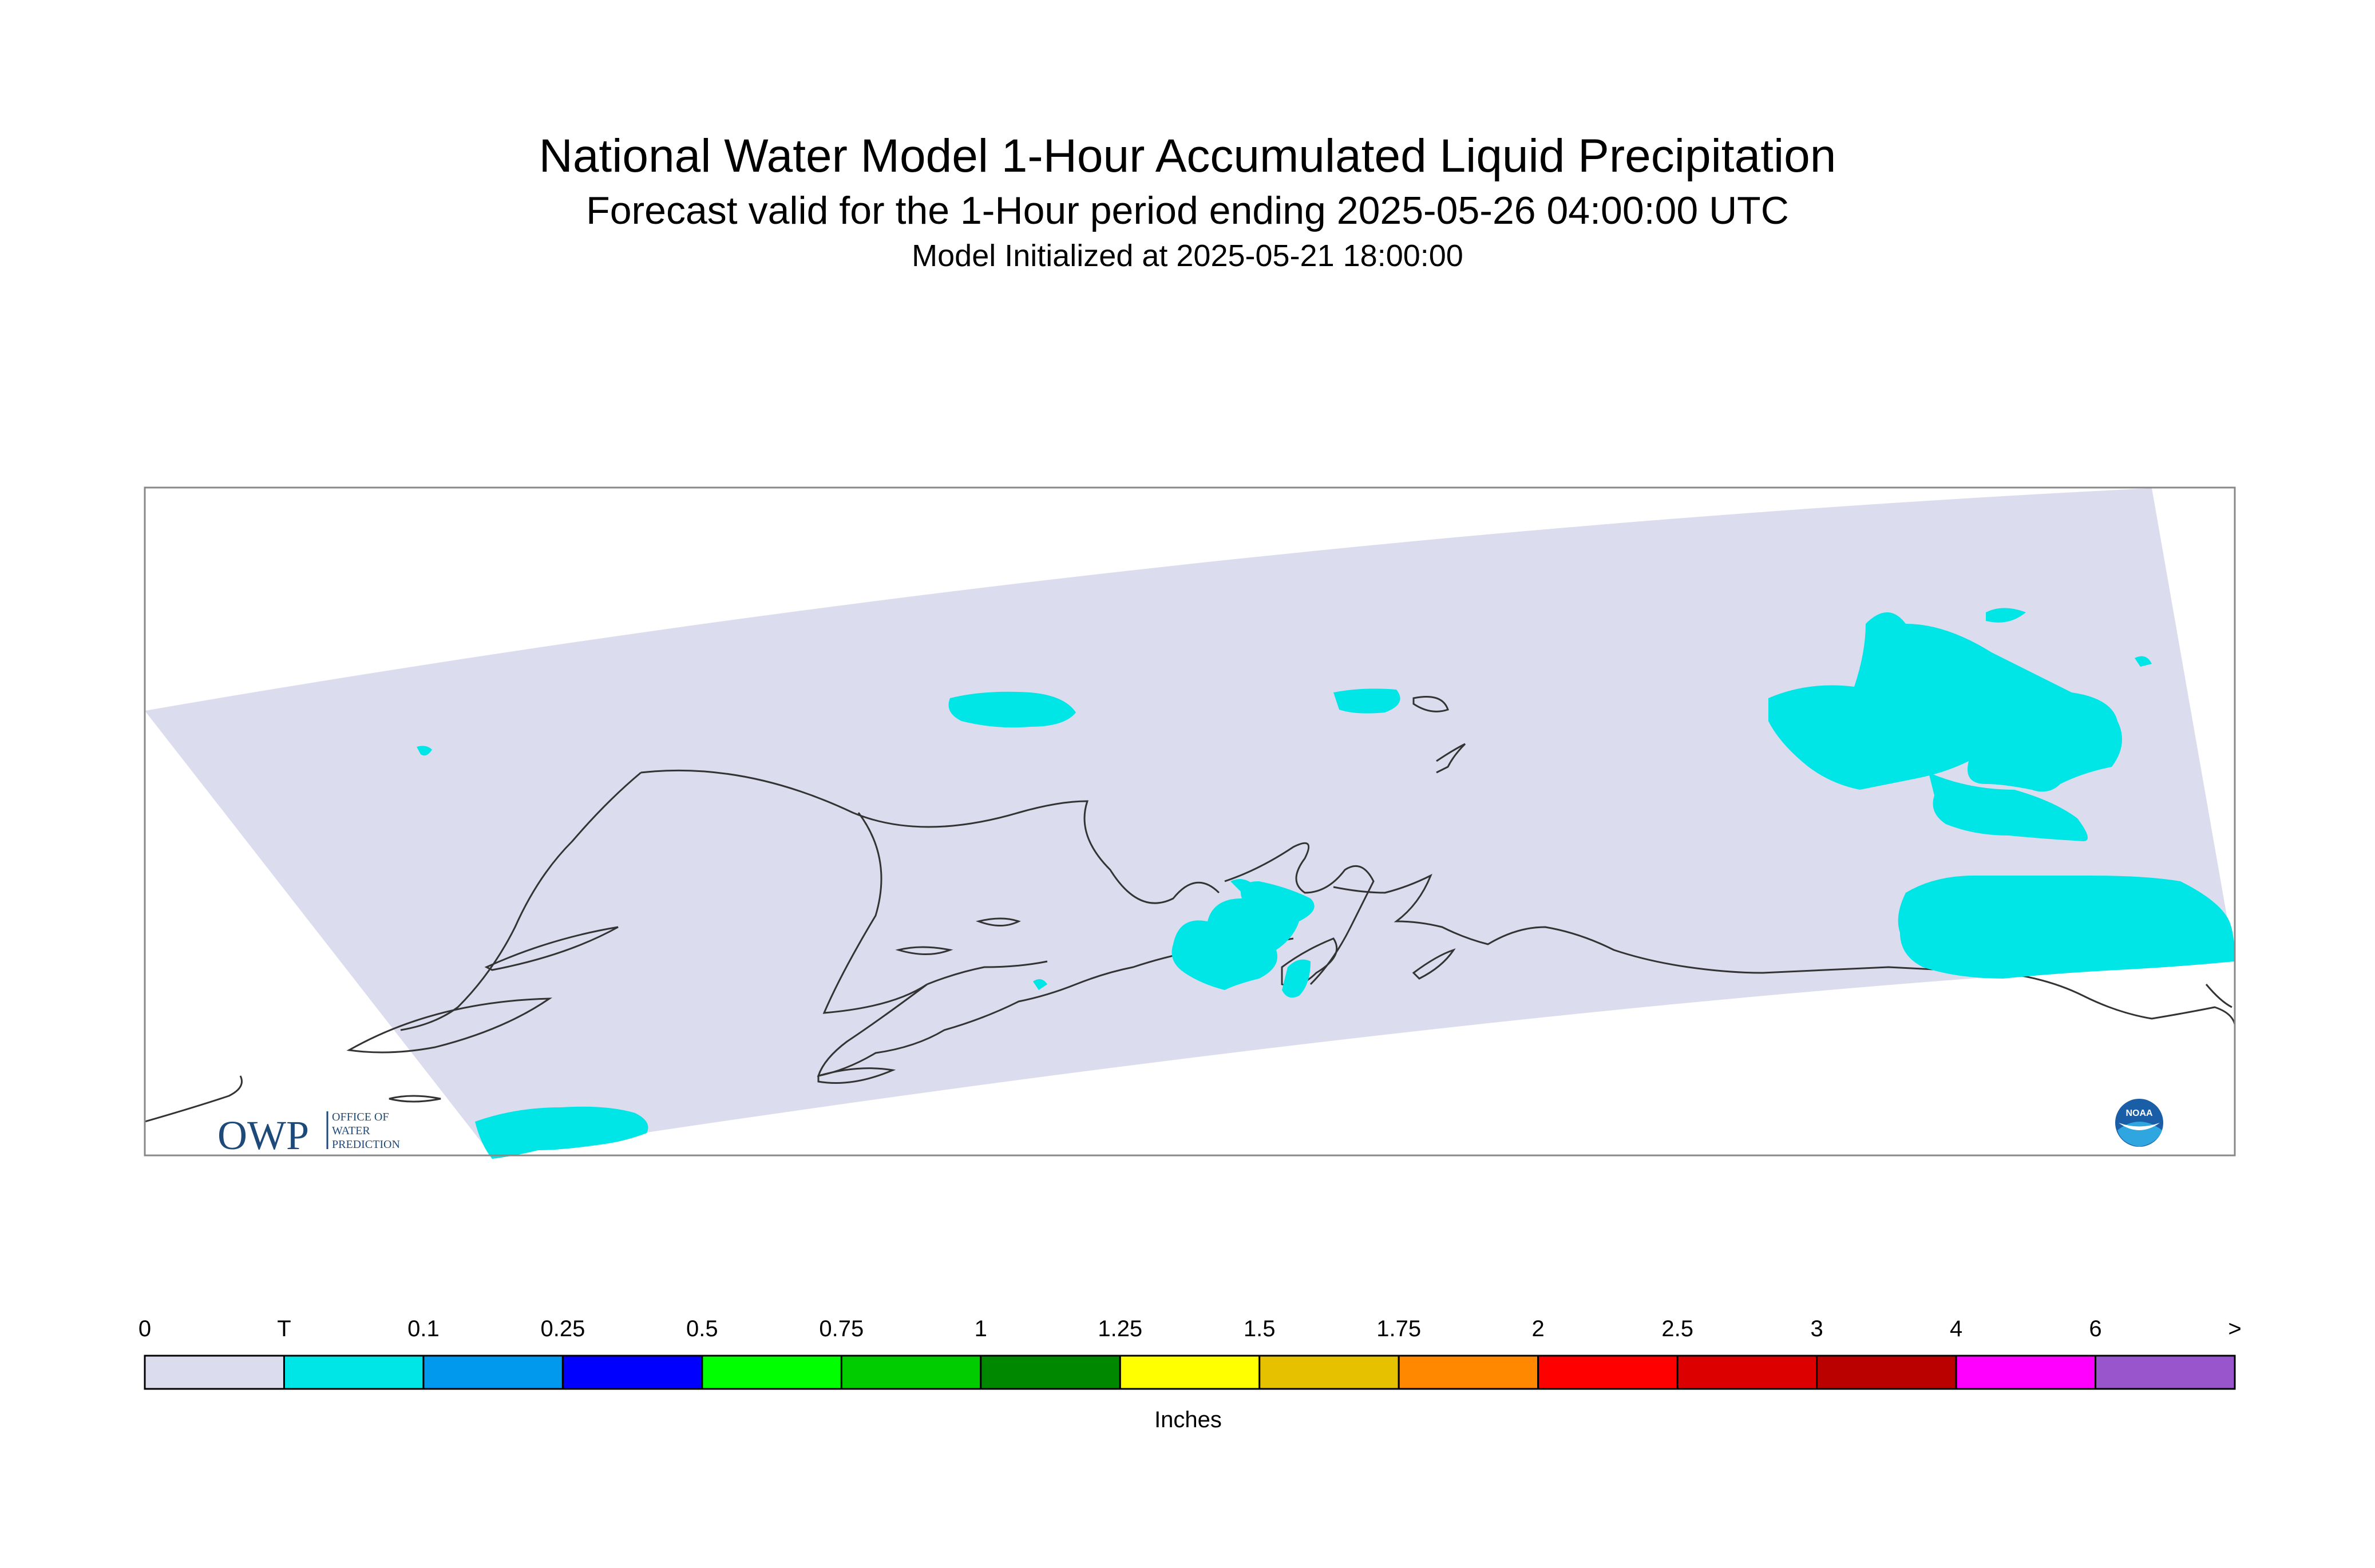  What do you see at coordinates (1260, 1328) in the screenshot?
I see `legend-tick-label: 1.5` at bounding box center [1260, 1328].